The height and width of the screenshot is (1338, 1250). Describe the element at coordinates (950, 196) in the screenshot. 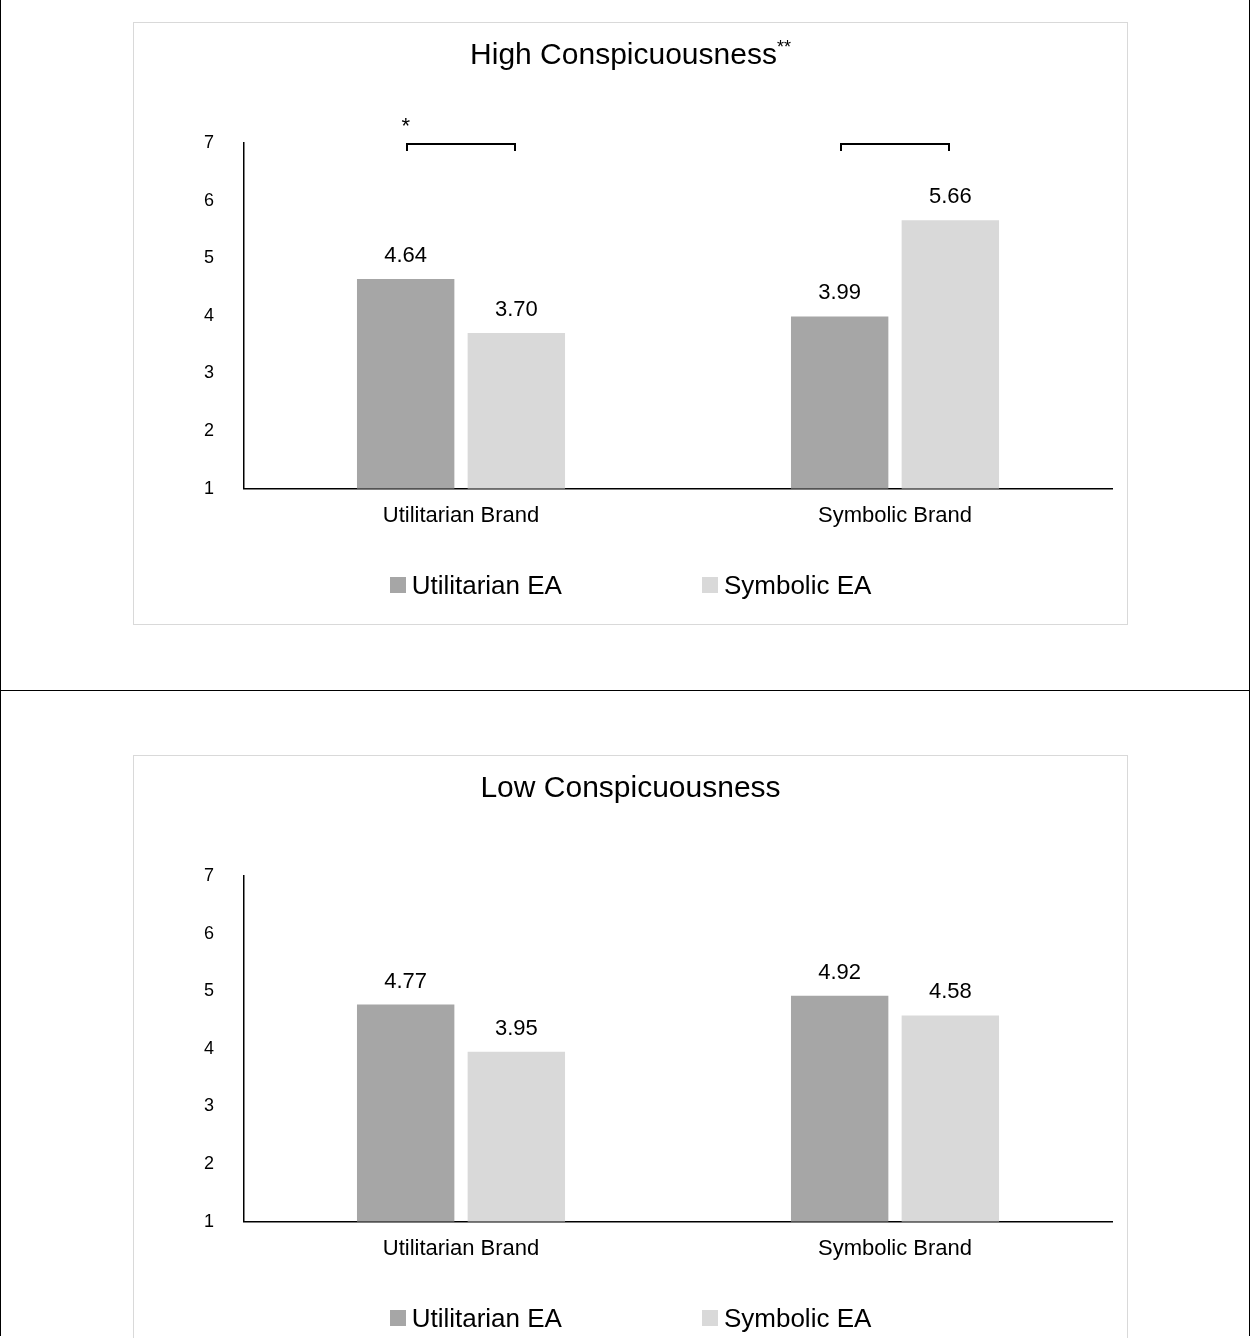

I see `data-label: 5.66` at that location.